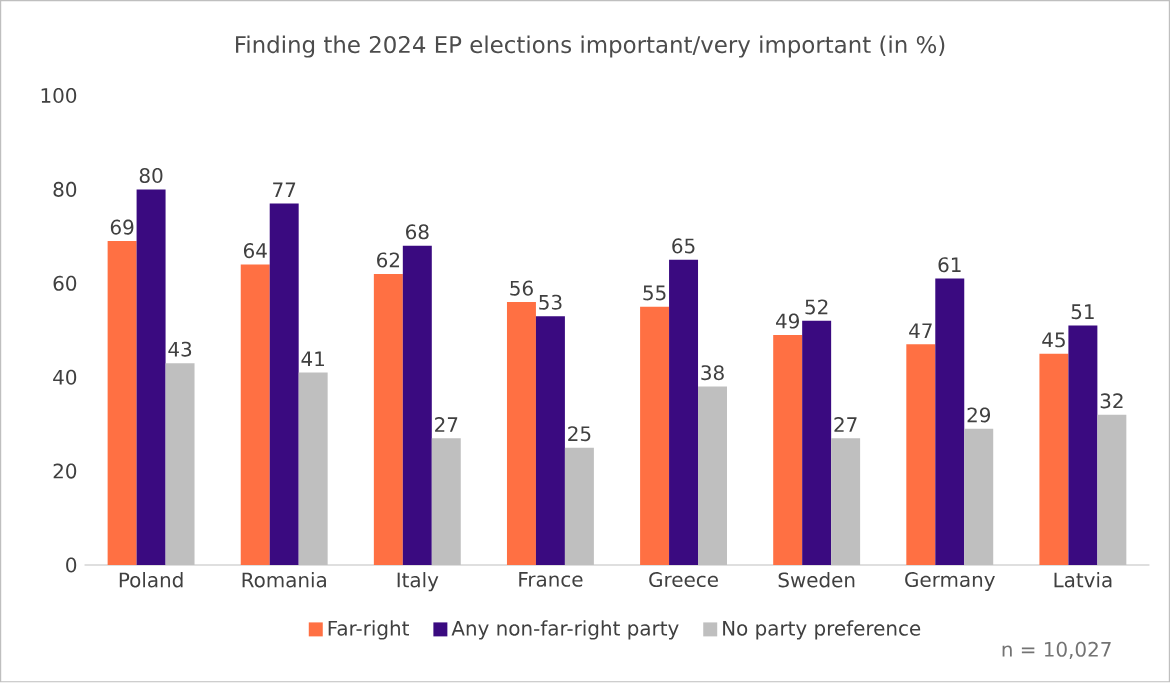  Describe the element at coordinates (816, 307) in the screenshot. I see `data-label: 52` at that location.